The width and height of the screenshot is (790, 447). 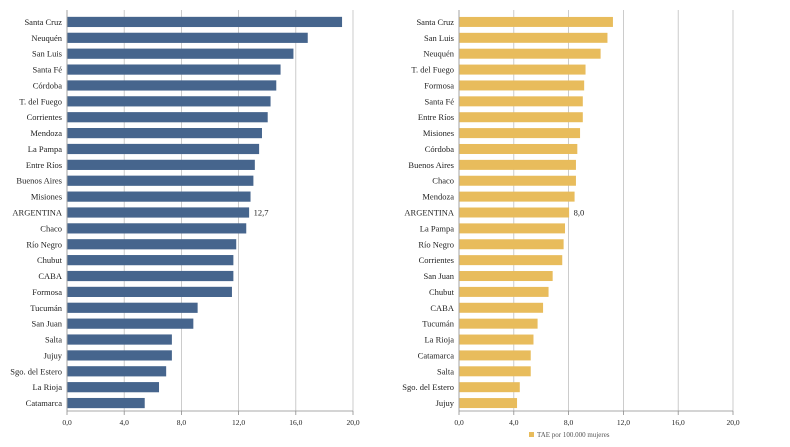 What do you see at coordinates (573, 435) in the screenshot?
I see `right-legend-label: TAE por 100.000 mujeres` at bounding box center [573, 435].